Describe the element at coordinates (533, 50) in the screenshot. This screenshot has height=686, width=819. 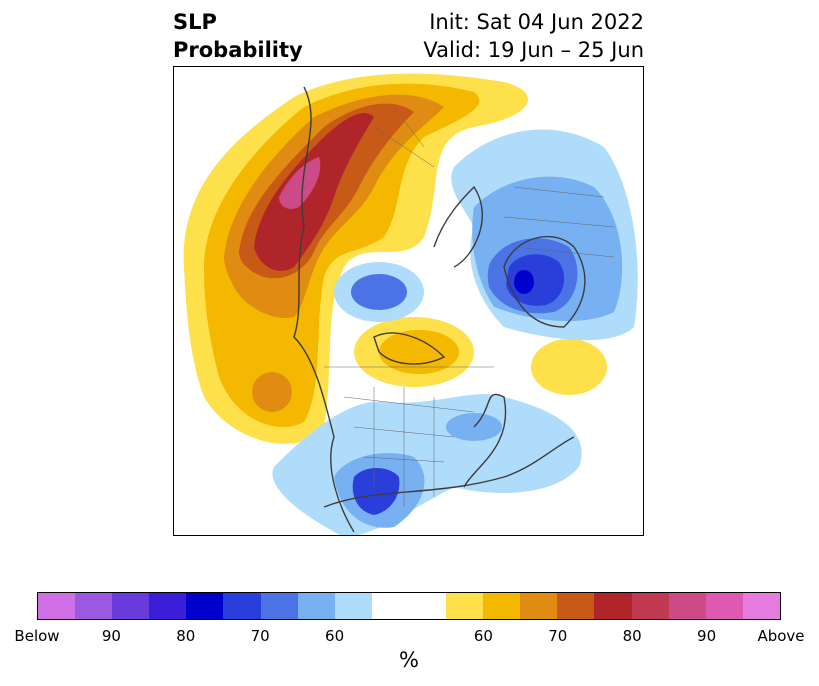
I see `valid-dates: Valid: 19 Jun – 25 Jun` at that location.